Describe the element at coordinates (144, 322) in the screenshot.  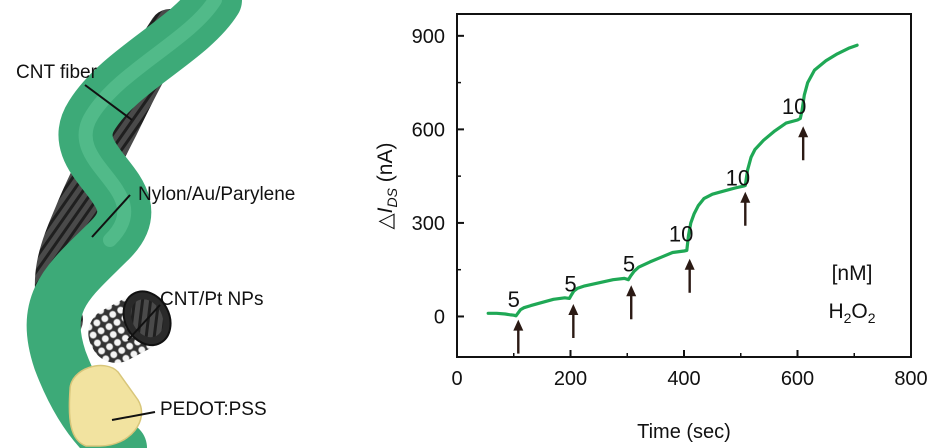
I see `leader-cnt-pt` at that location.